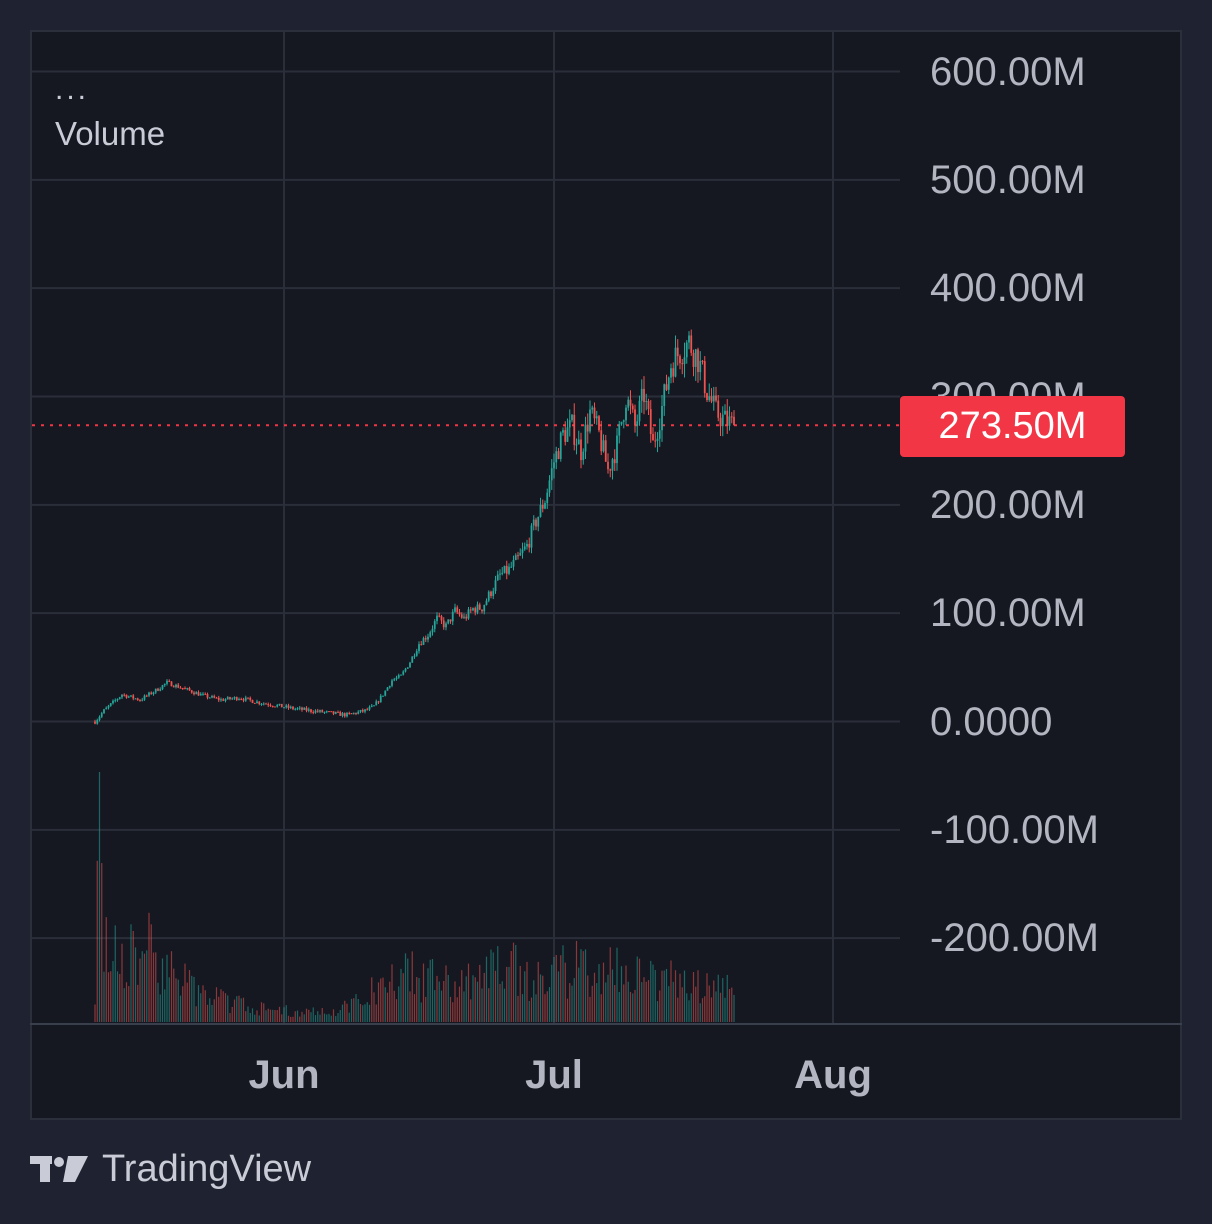 This screenshot has height=1224, width=1212. I want to click on tradingview-brand: TradingView, so click(170, 1169).